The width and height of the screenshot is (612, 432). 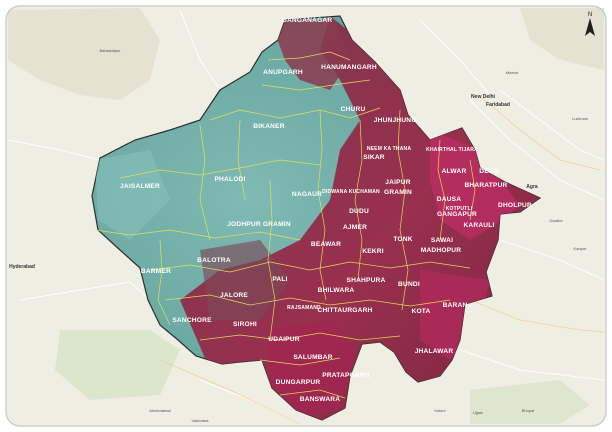 I want to click on district-label-beawar: BEAWAR, so click(x=326, y=244).